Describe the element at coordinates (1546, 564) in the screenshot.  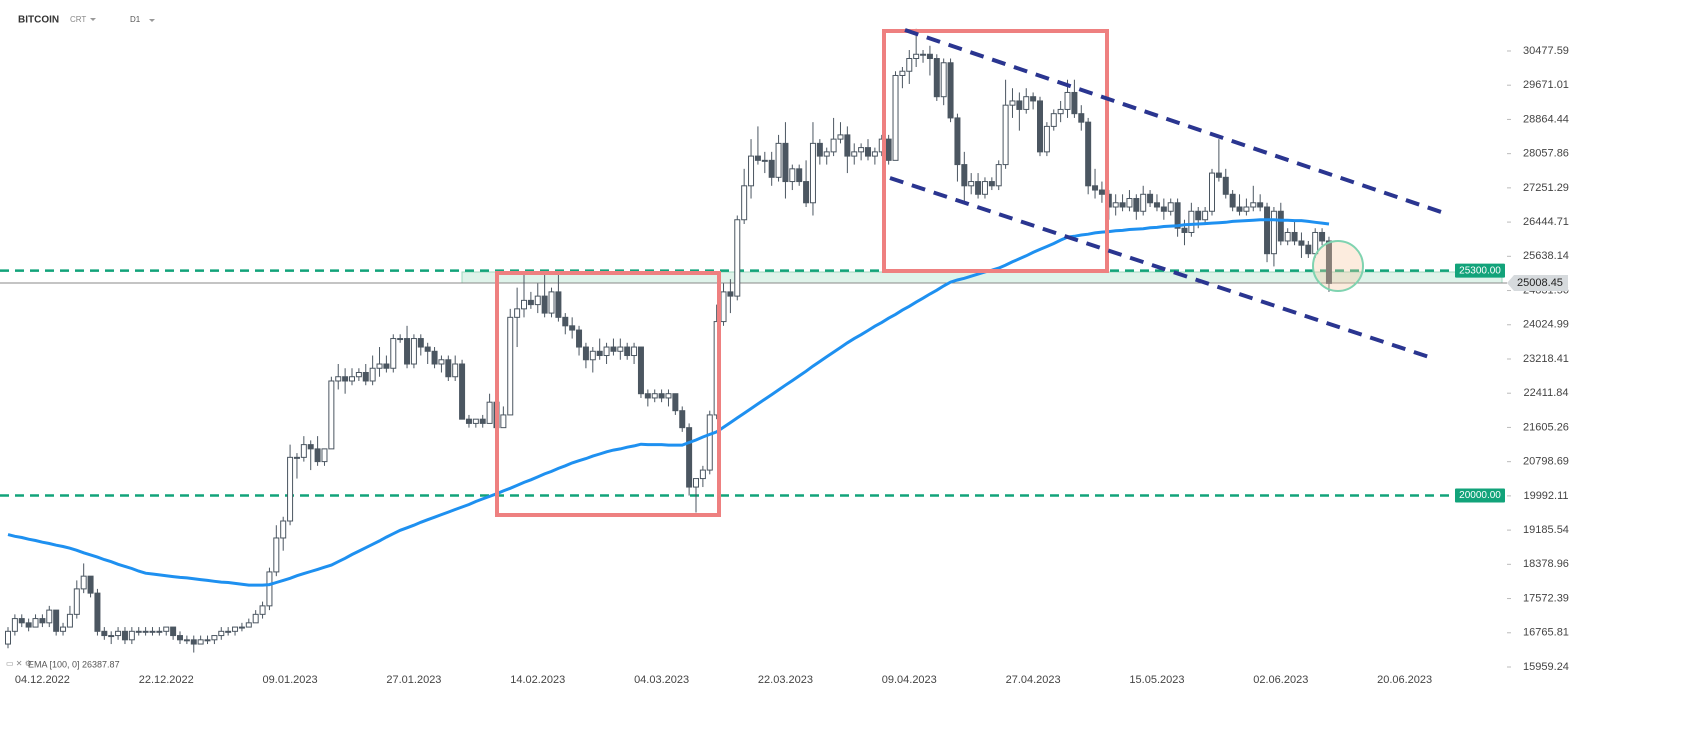
I see `y-tick-label: 18378.96` at that location.